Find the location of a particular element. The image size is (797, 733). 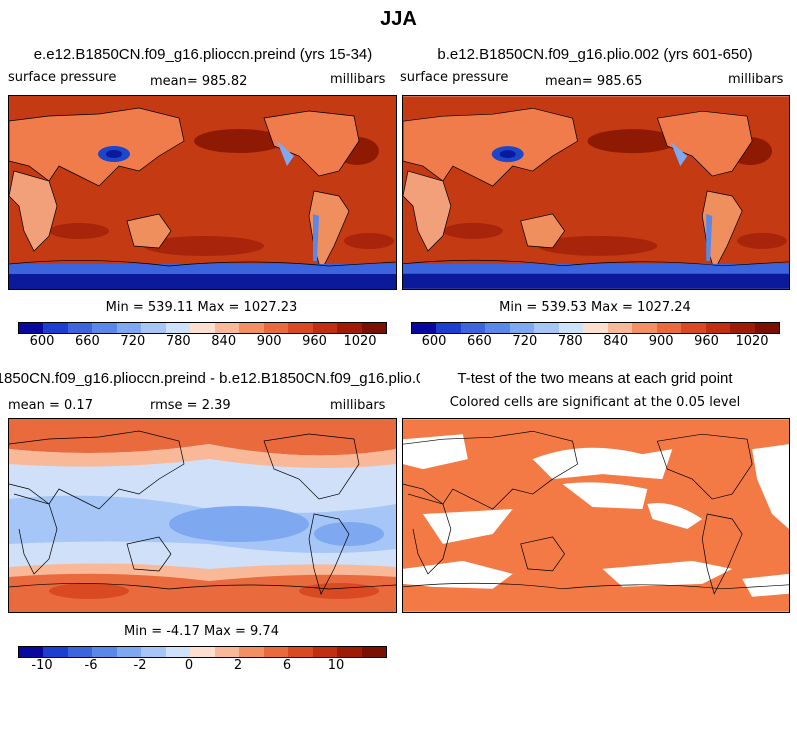

panel3-units-label: millibars is located at coordinates (358, 405).